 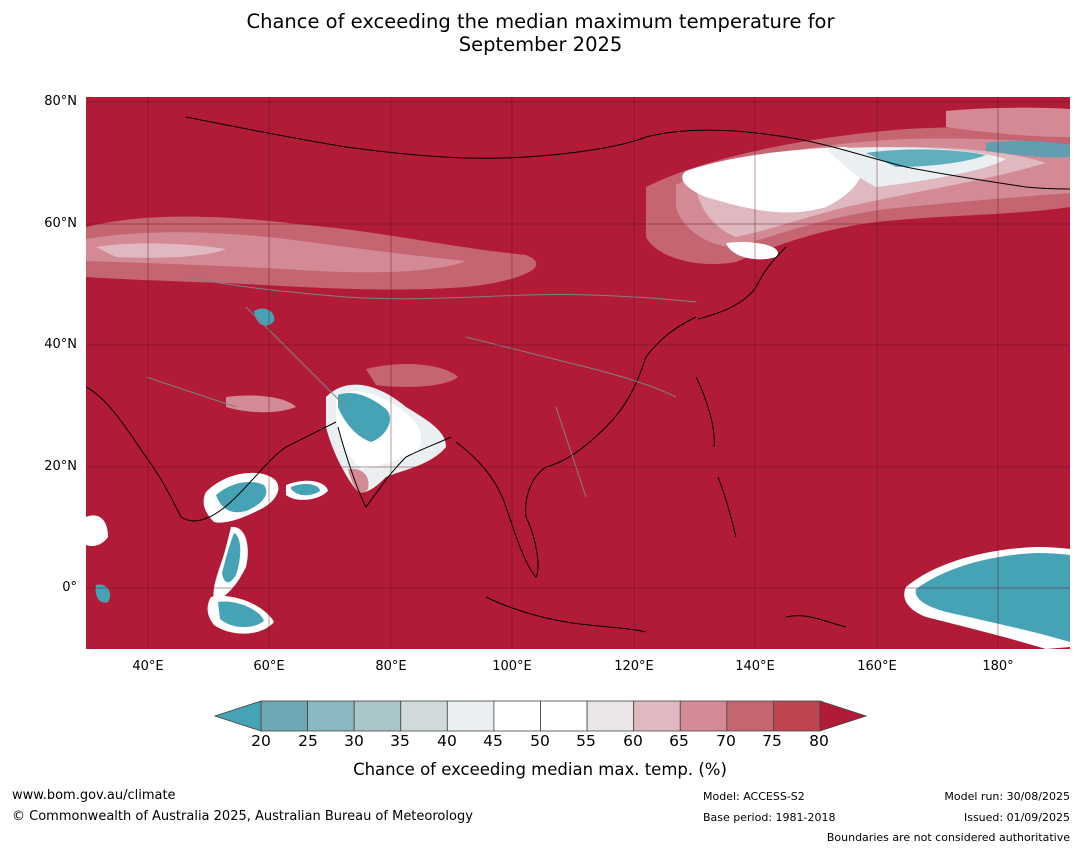 What do you see at coordinates (843, 716) in the screenshot?
I see `colorbar-high-arrow` at bounding box center [843, 716].